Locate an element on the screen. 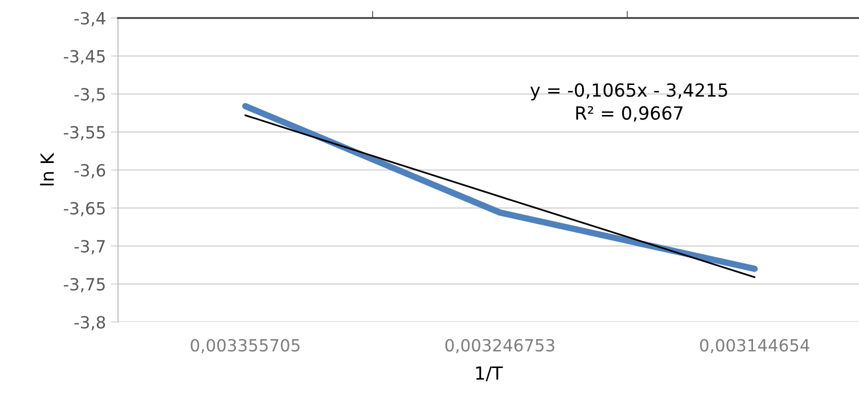 Image resolution: width=859 pixels, height=408 pixels. x-axis-title: 1/T is located at coordinates (489, 374).